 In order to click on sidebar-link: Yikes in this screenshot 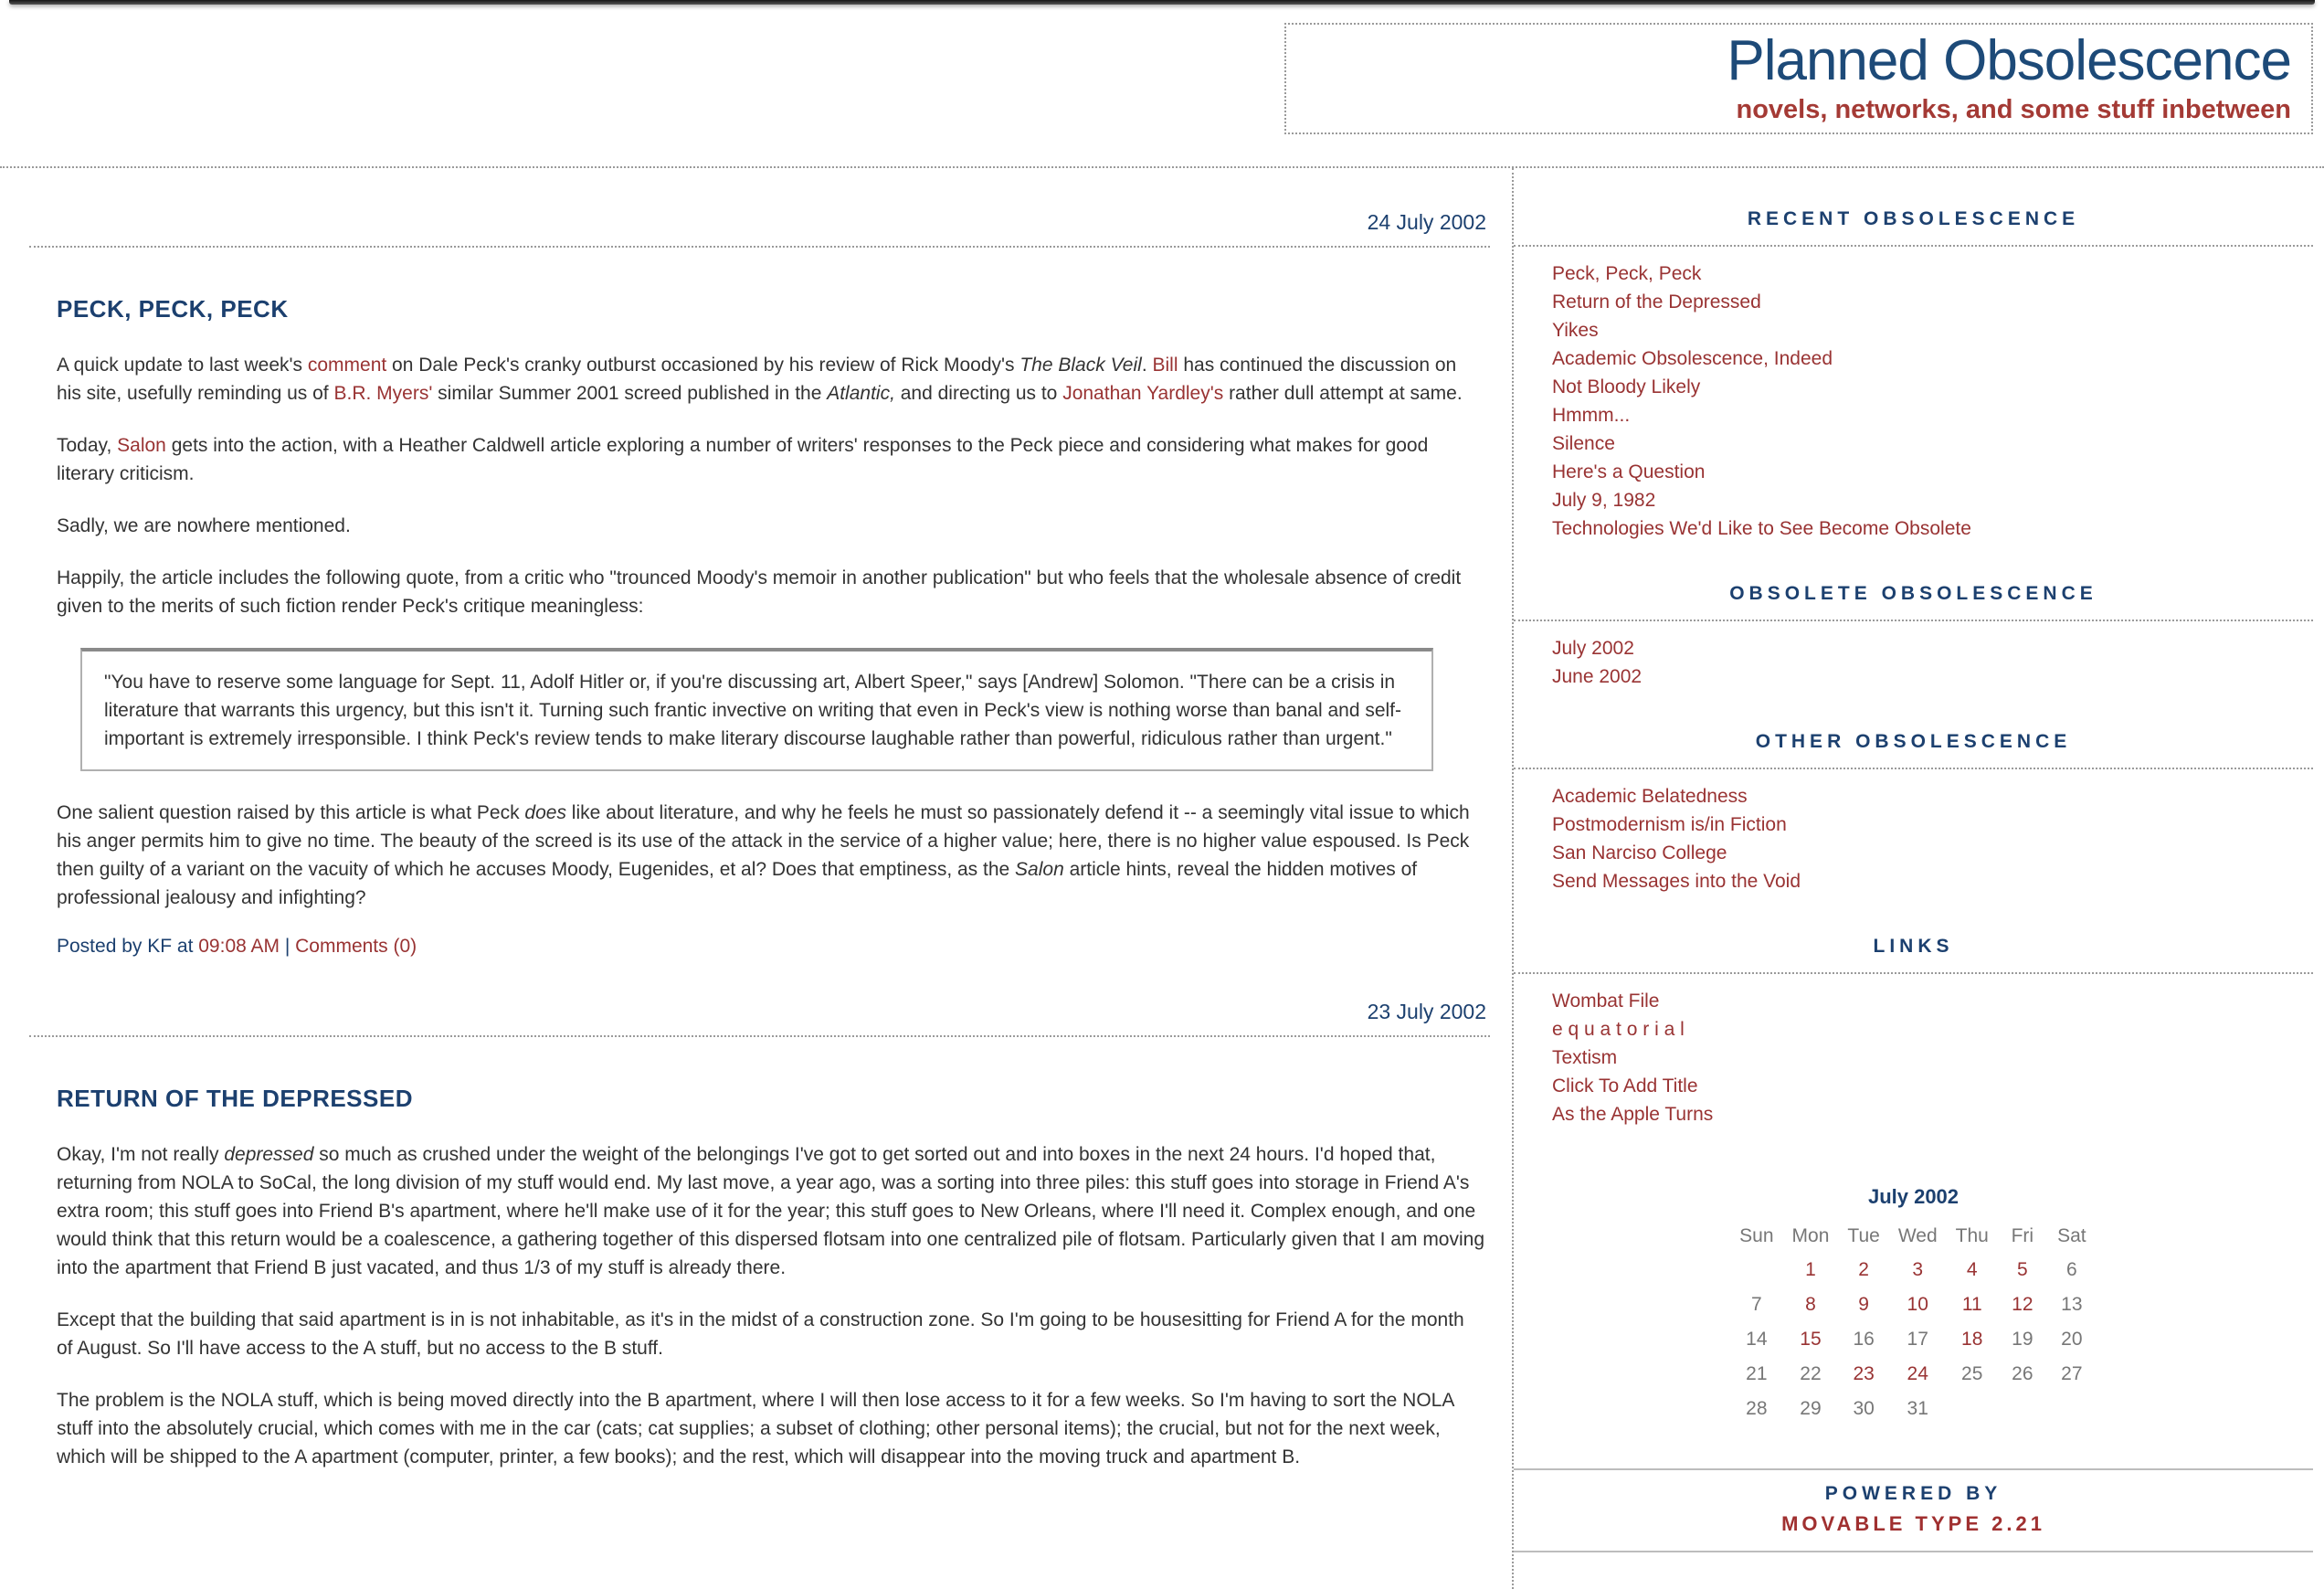, I will do `click(1575, 331)`.